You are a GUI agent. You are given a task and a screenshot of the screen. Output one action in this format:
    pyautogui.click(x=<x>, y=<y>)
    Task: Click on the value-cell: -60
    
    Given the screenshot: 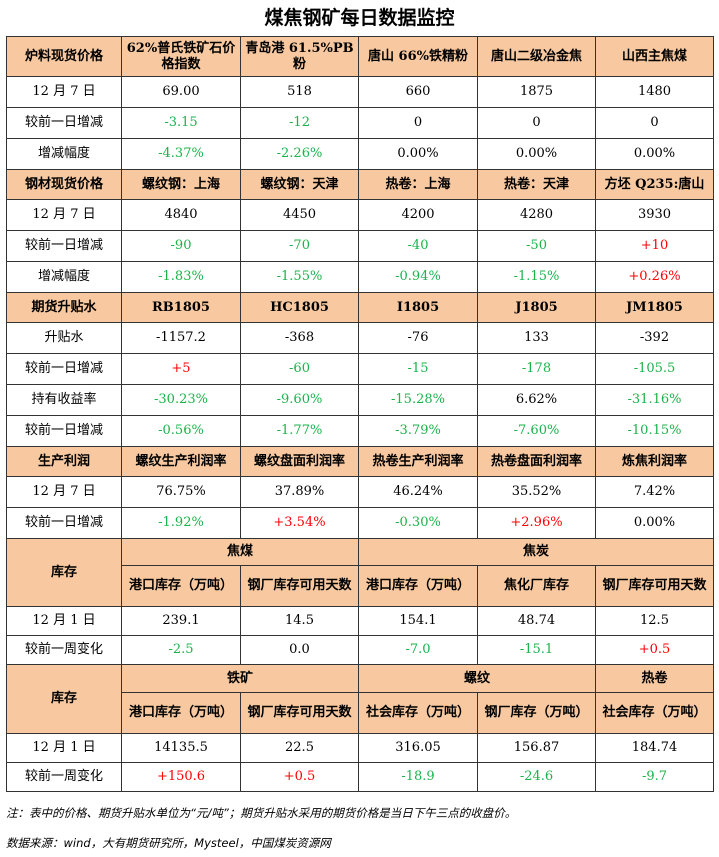 What is the action you would take?
    pyautogui.click(x=299, y=369)
    